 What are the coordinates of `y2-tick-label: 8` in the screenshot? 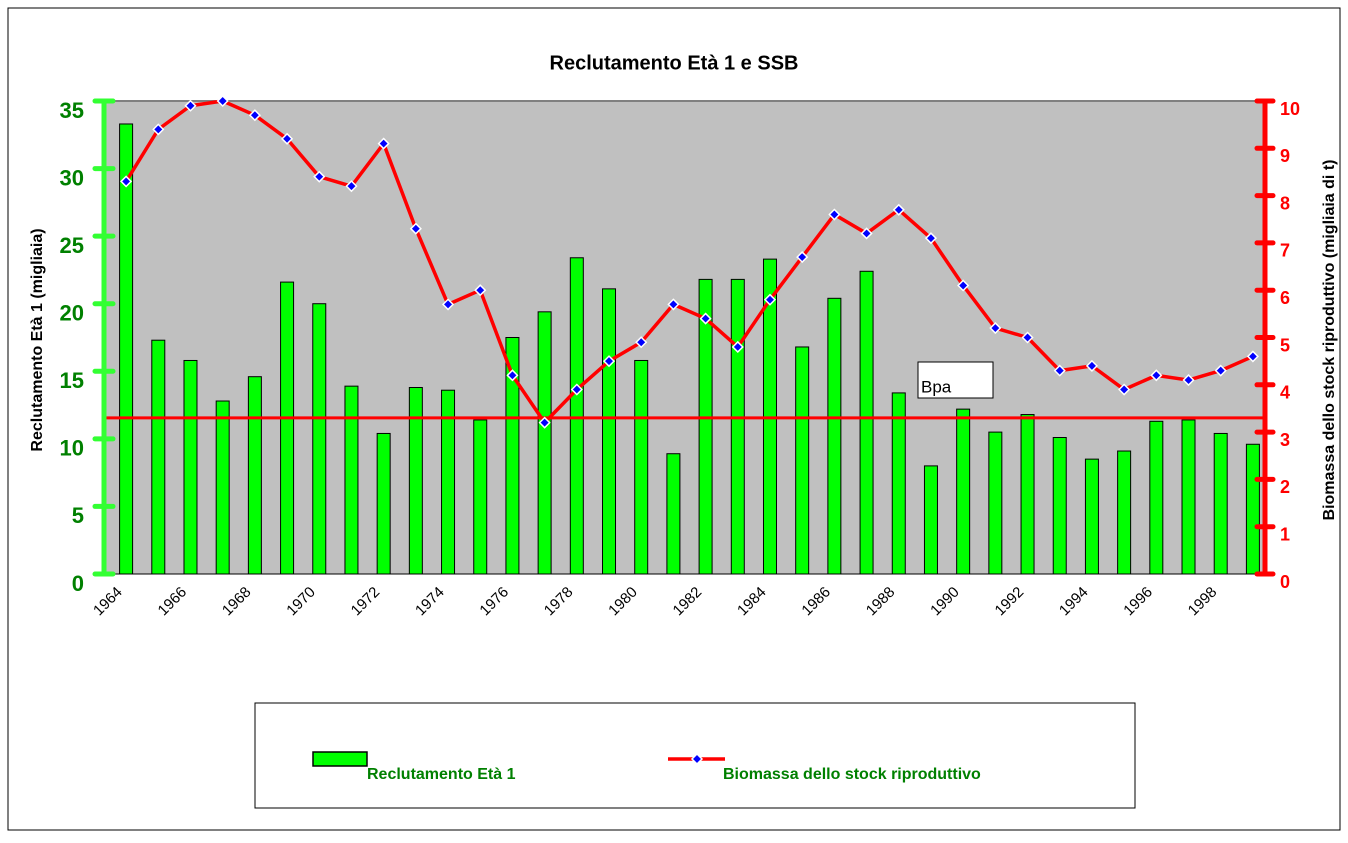 It's located at (1285, 203).